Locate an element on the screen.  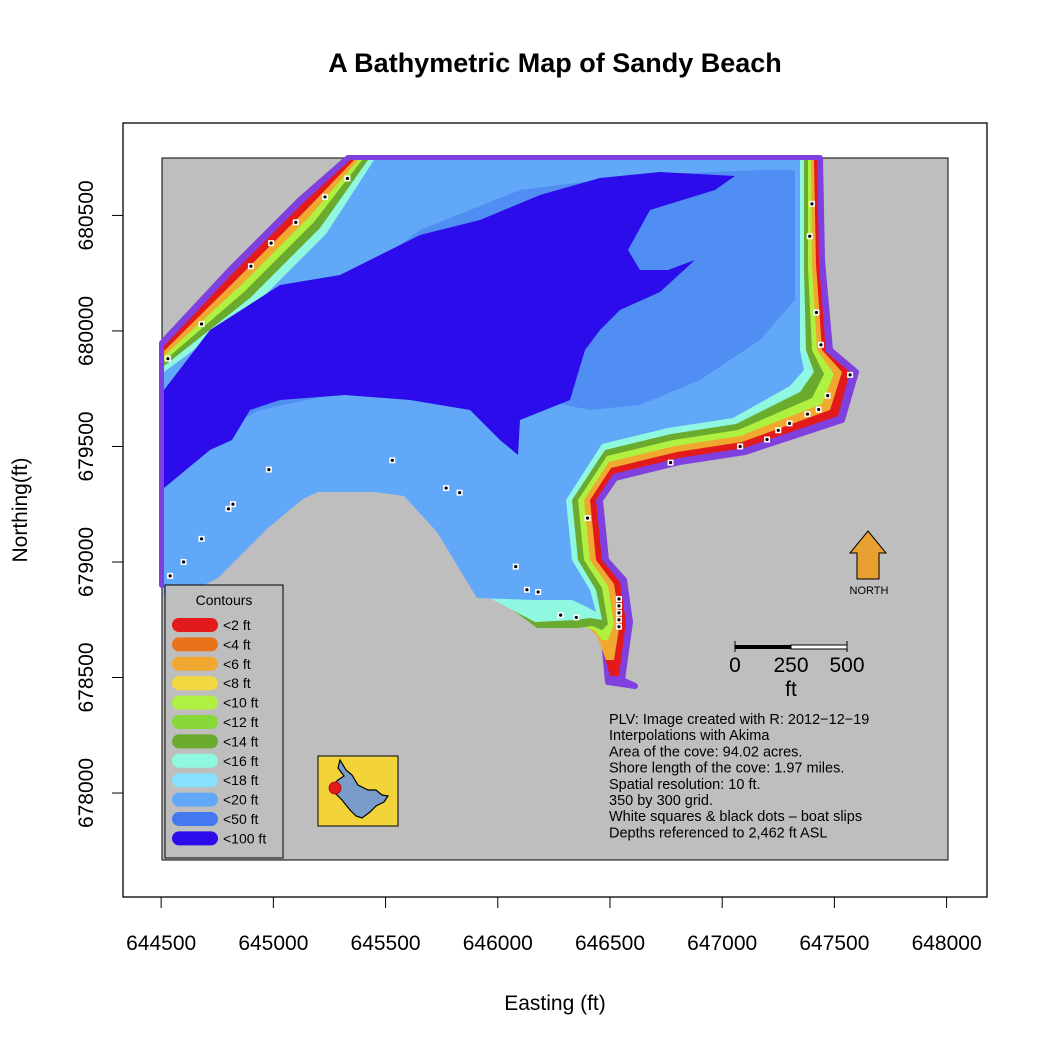
y-tick-label: 679000 is located at coordinates (86, 562).